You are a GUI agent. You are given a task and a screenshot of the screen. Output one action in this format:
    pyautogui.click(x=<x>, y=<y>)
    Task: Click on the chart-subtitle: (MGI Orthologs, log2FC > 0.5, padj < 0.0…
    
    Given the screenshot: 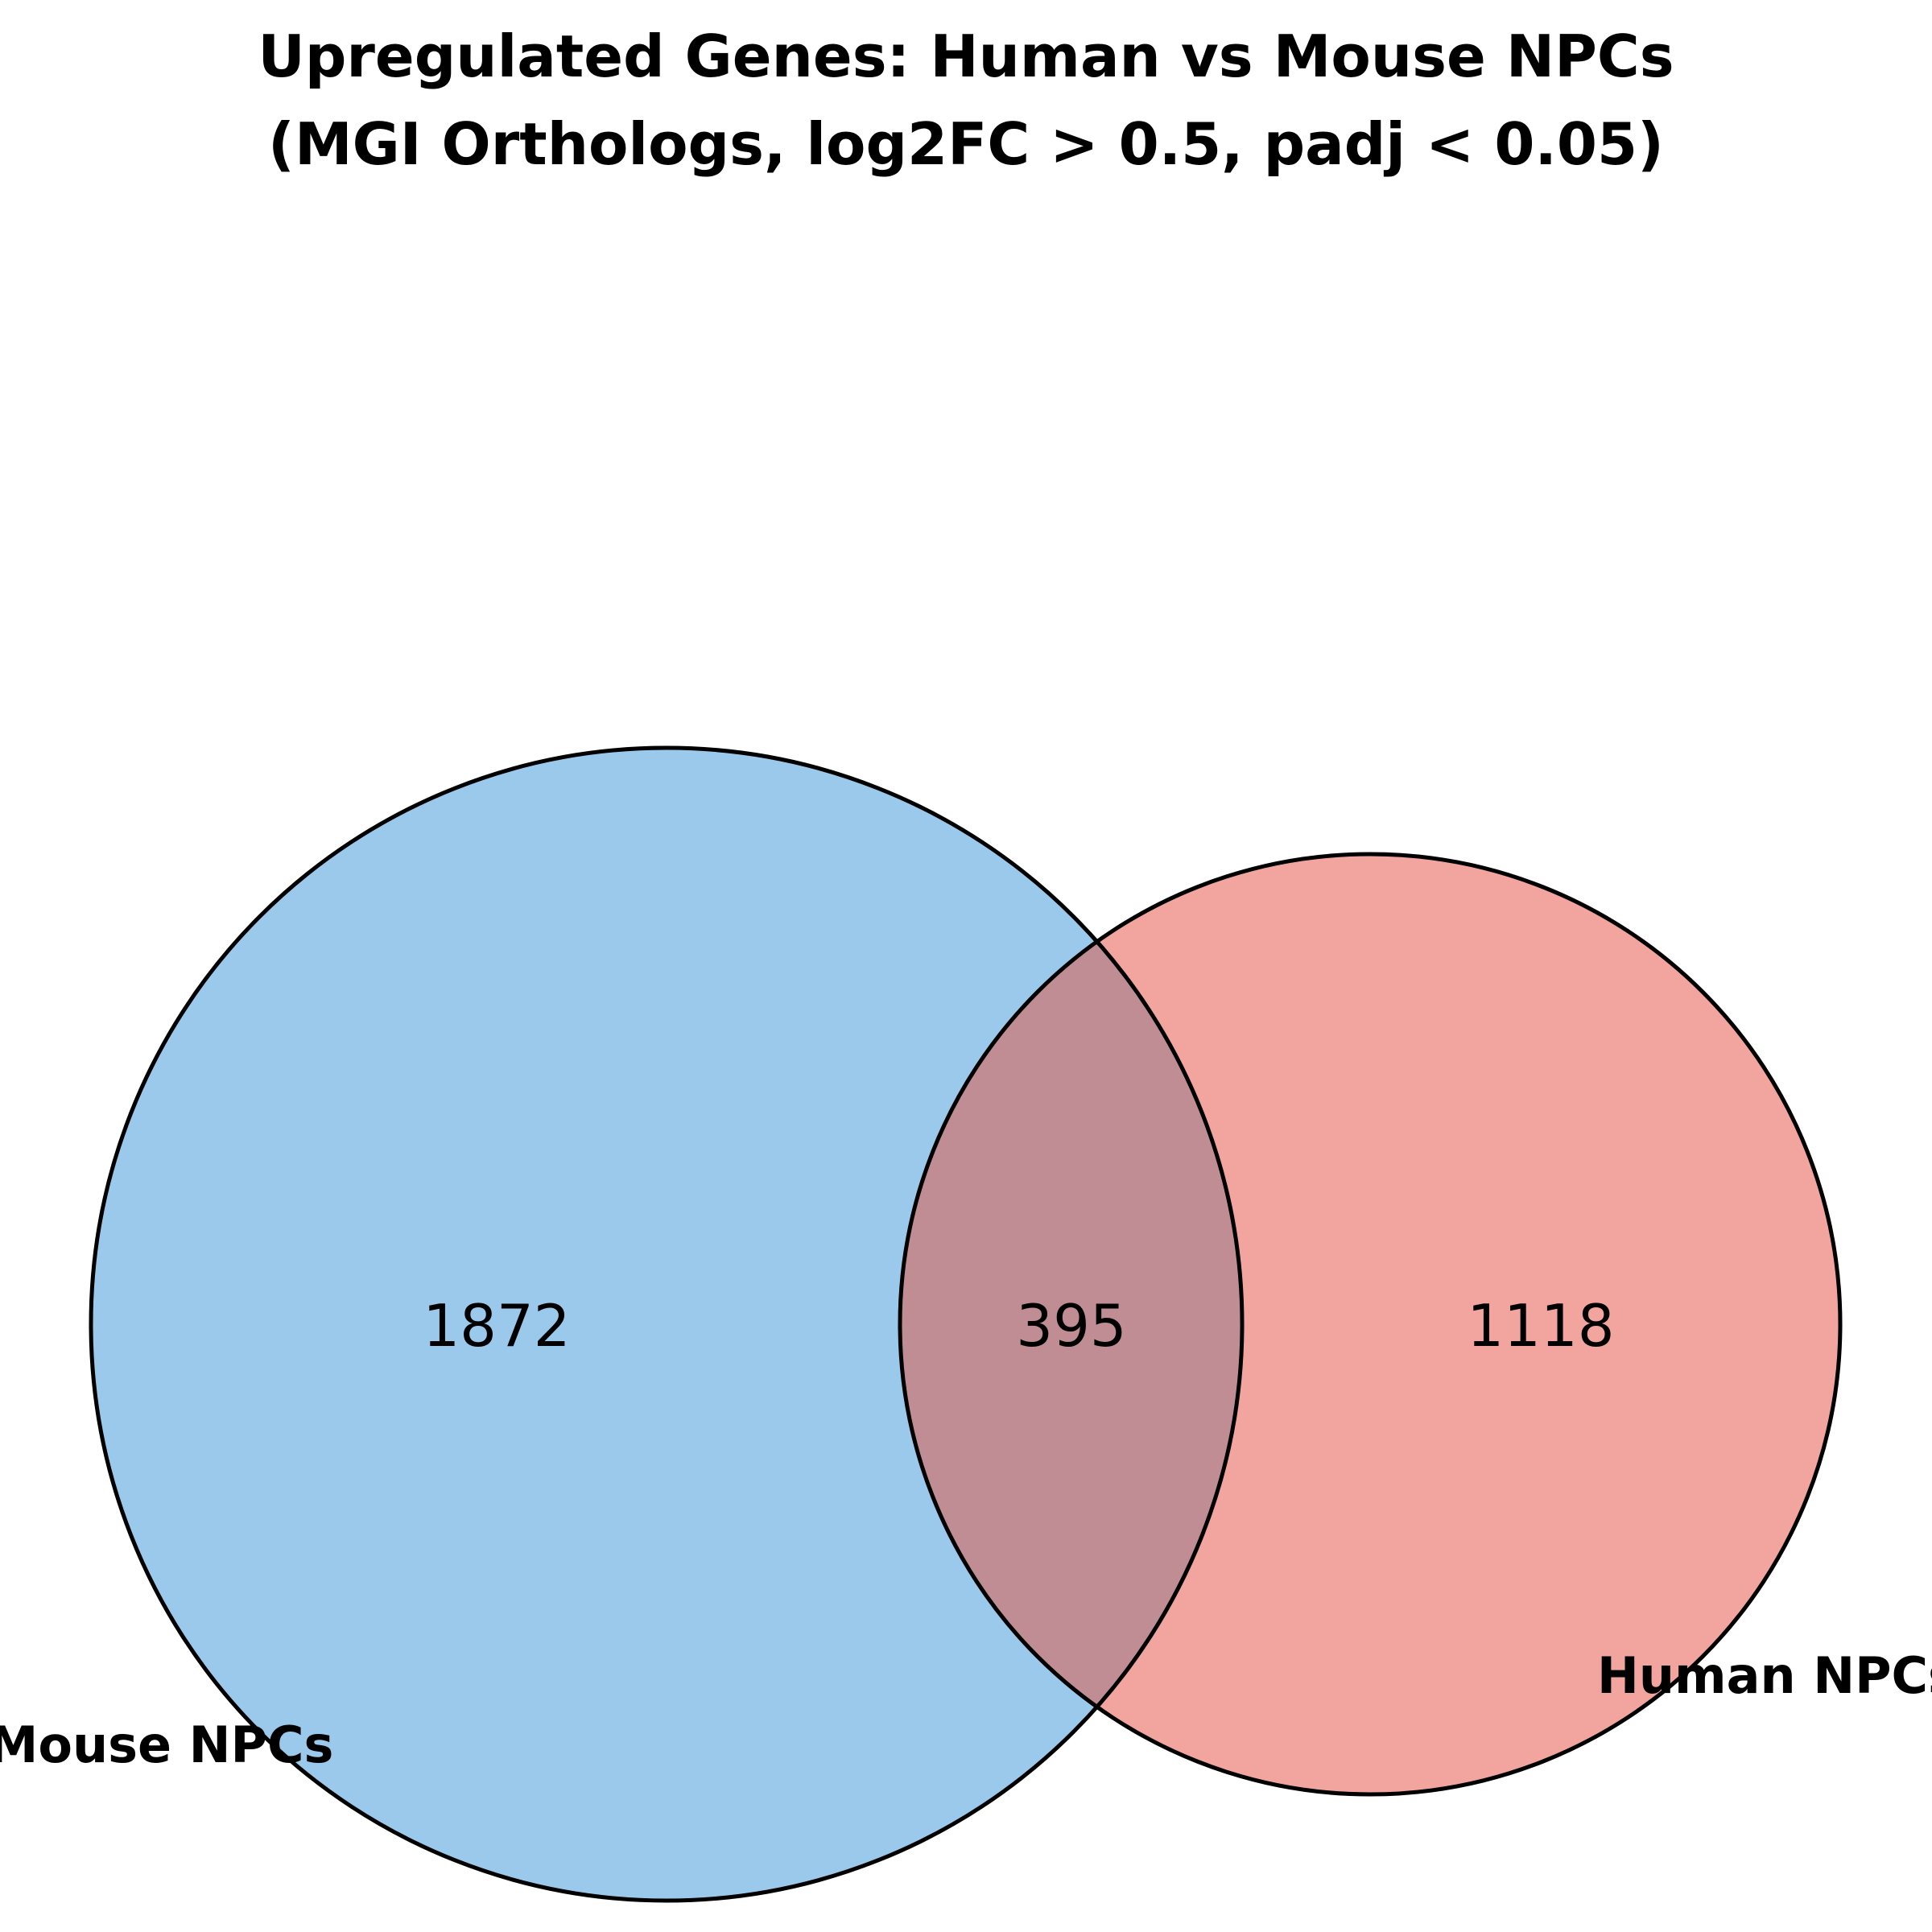 What is the action you would take?
    pyautogui.click(x=966, y=144)
    